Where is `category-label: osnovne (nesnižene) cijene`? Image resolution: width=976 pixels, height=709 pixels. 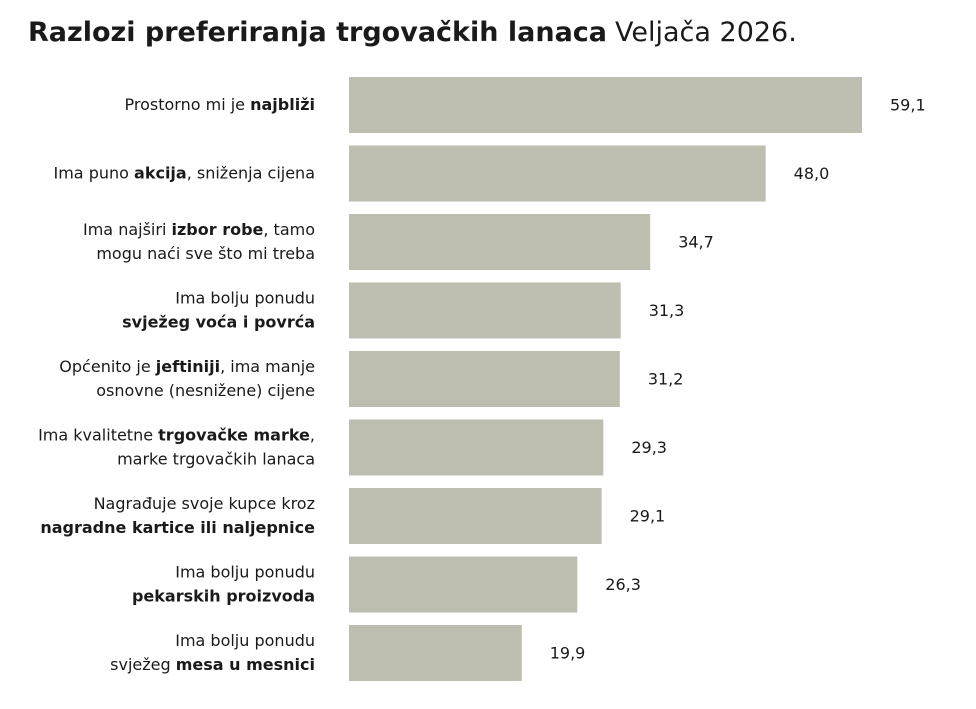
category-label: osnovne (nesnižene) cijene is located at coordinates (205, 390).